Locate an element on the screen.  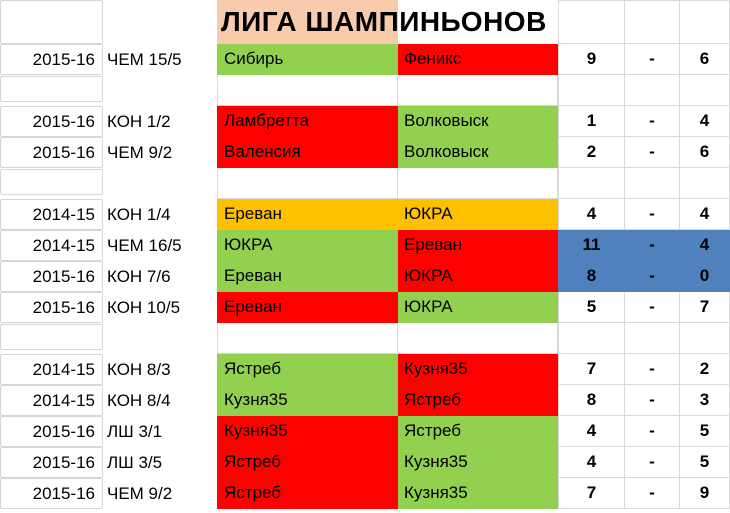
stage-cell: КОН 7/6 is located at coordinates (139, 276).